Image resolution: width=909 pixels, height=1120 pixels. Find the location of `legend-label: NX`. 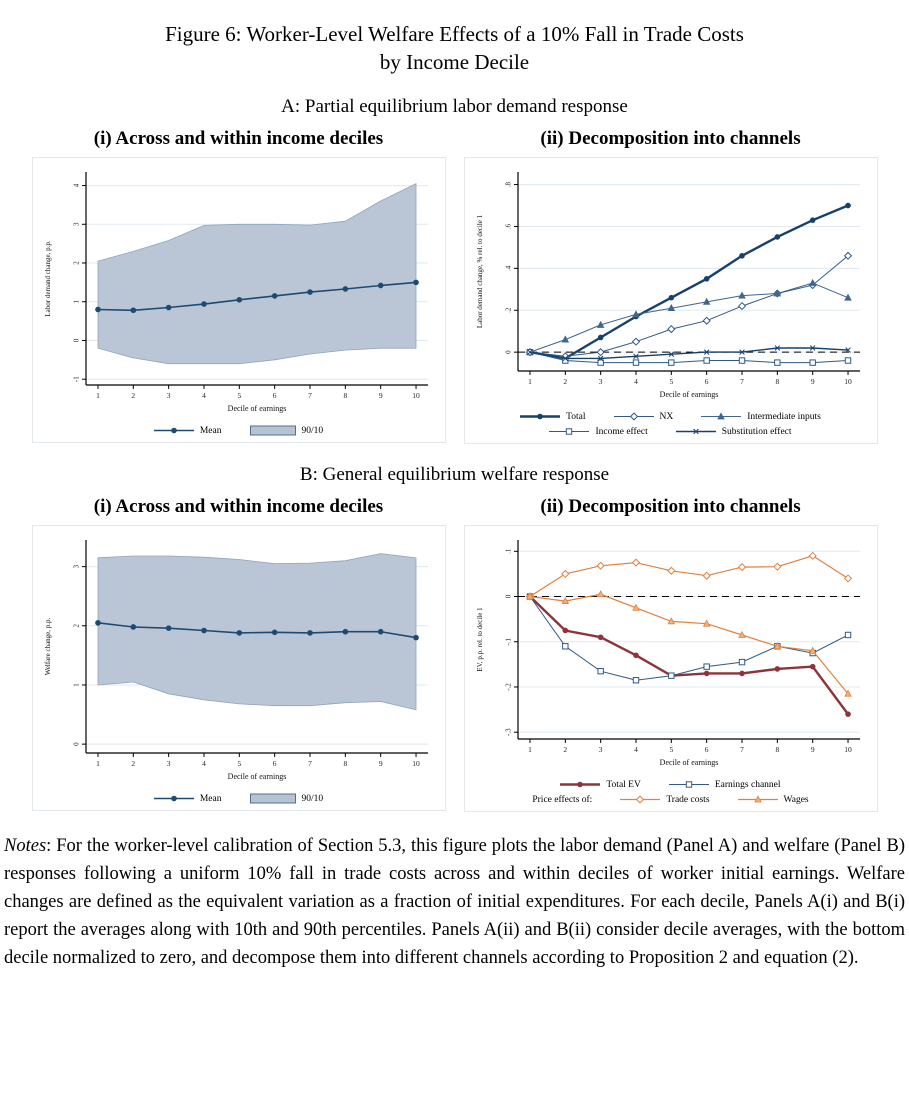

legend-label: NX is located at coordinates (666, 416).